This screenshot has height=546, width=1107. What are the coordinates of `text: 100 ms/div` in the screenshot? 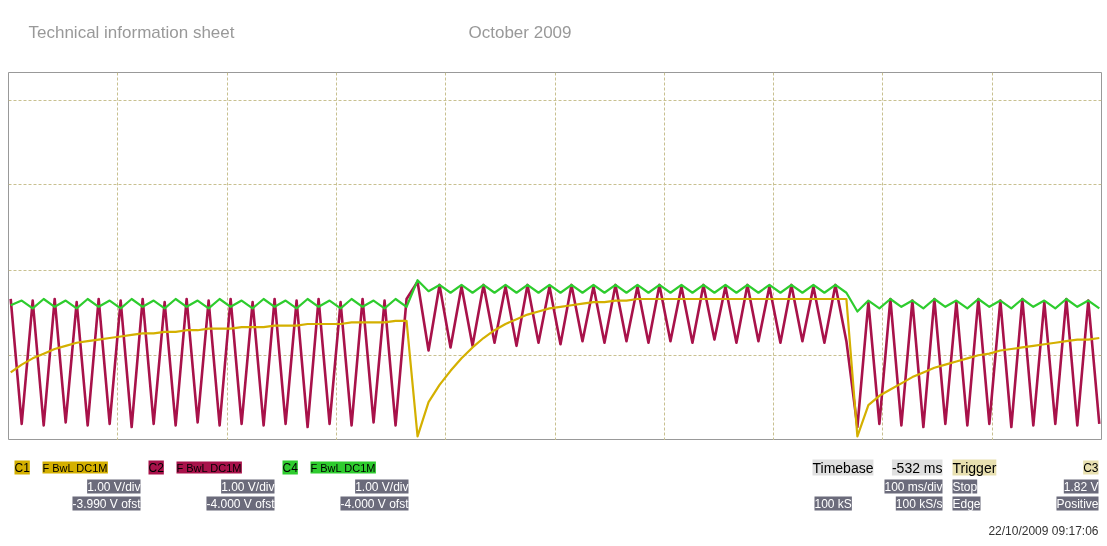 It's located at (913, 486).